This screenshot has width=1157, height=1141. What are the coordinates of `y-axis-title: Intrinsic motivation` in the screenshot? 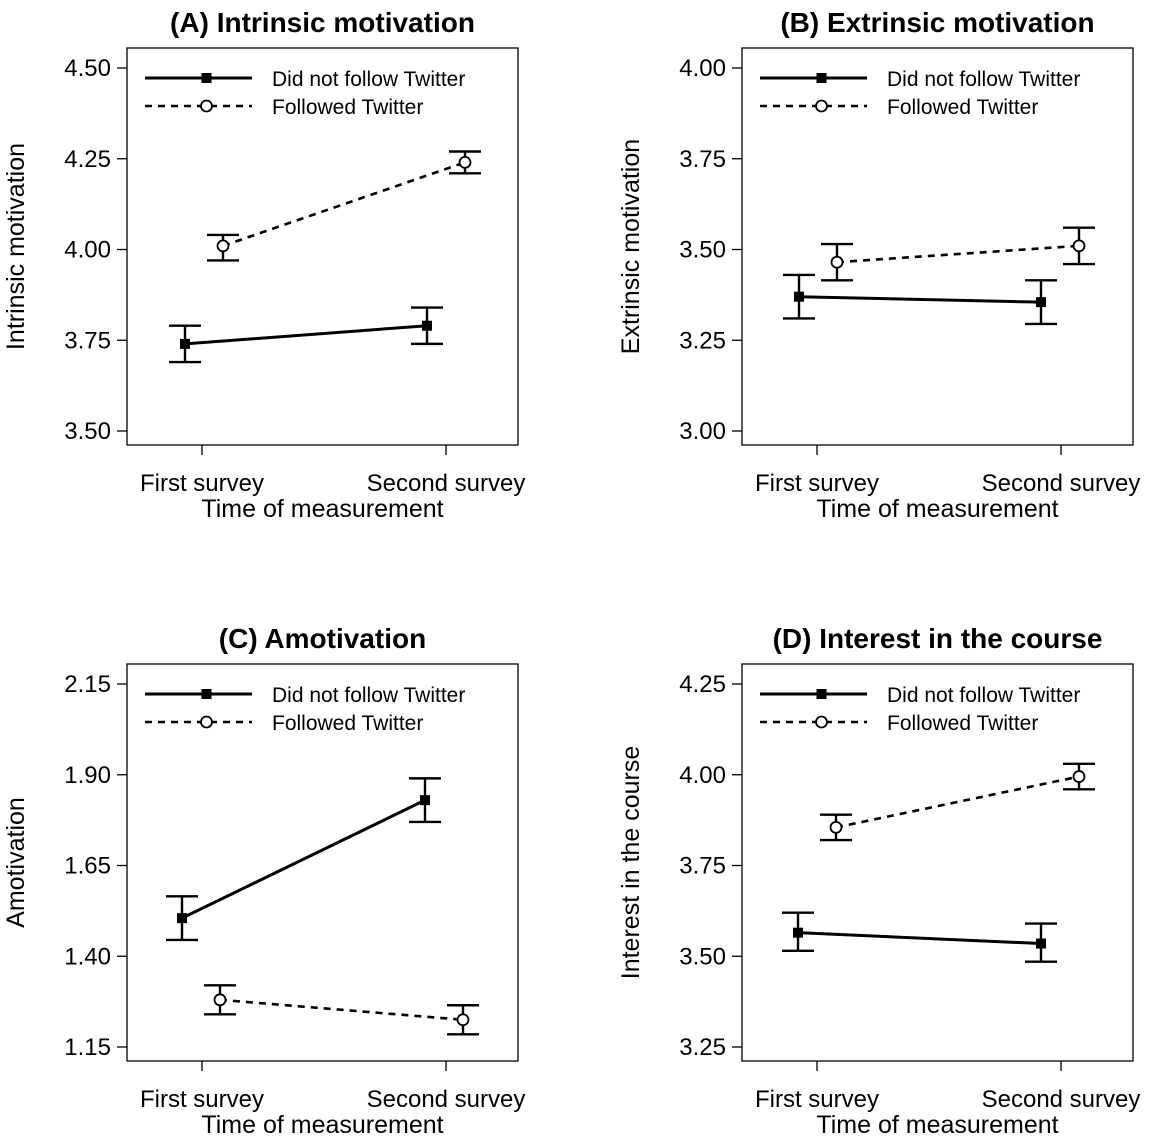 It's located at (16, 246).